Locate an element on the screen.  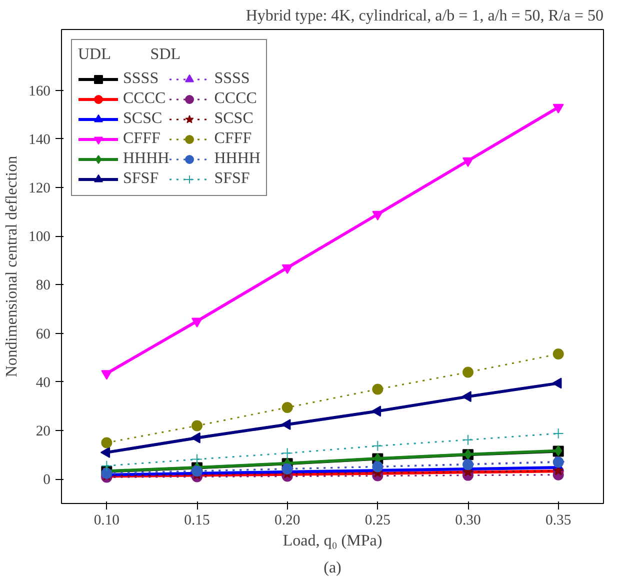
y-tick-label: 100 is located at coordinates (39, 237).